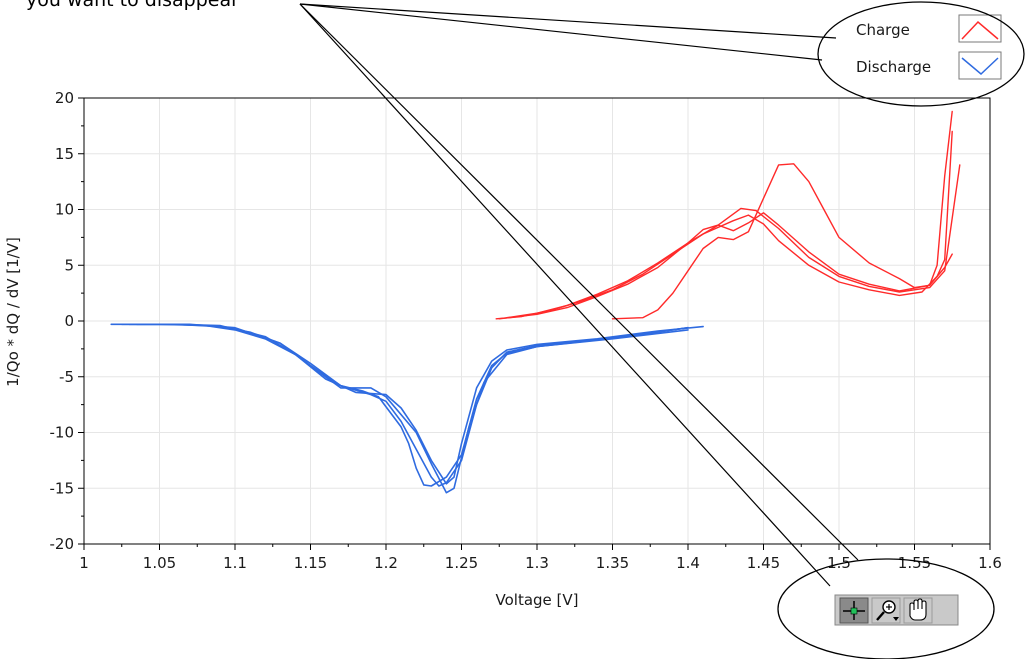 The width and height of the screenshot is (1028, 659). What do you see at coordinates (537, 563) in the screenshot?
I see `x-tick-label: 1.3` at bounding box center [537, 563].